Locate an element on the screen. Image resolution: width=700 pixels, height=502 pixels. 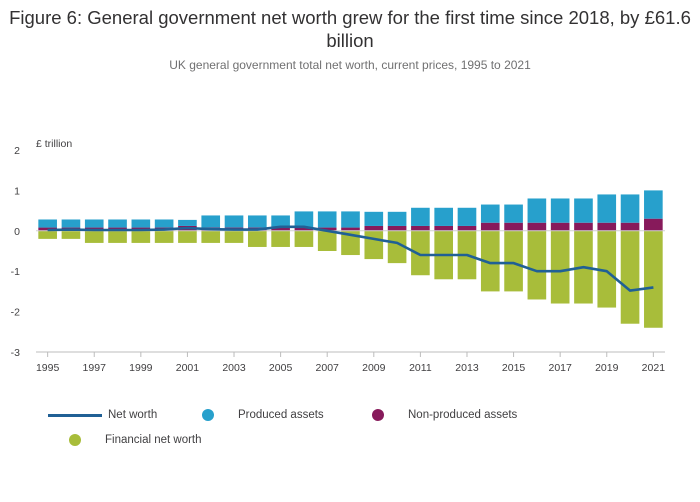
x-tick-label: 2011 is located at coordinates (420, 368).